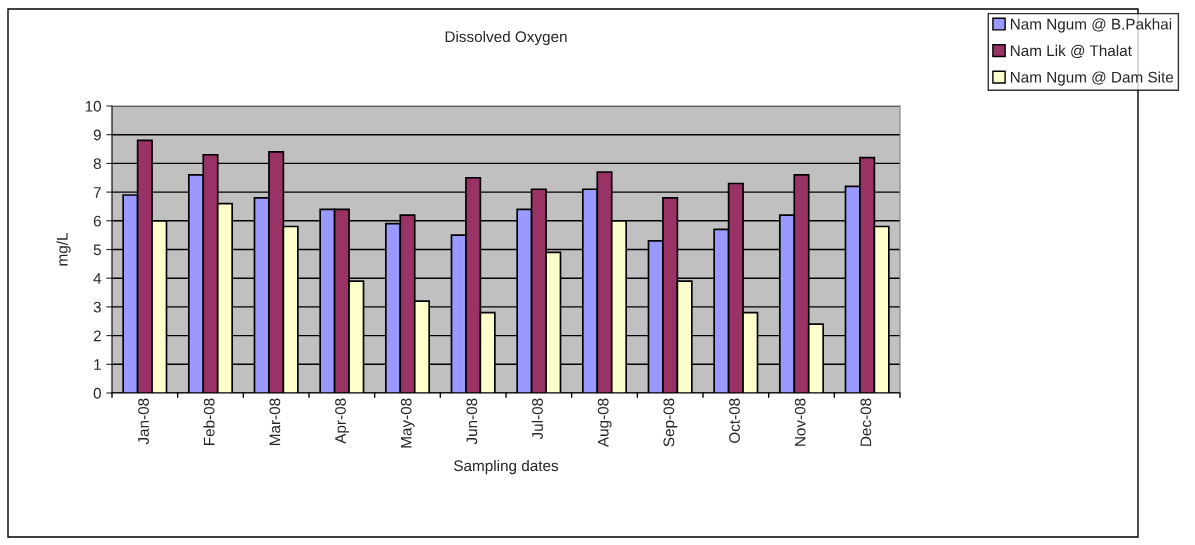 This screenshot has height=545, width=1195. Describe the element at coordinates (472, 421) in the screenshot. I see `x-tick-label: Jun-08` at that location.